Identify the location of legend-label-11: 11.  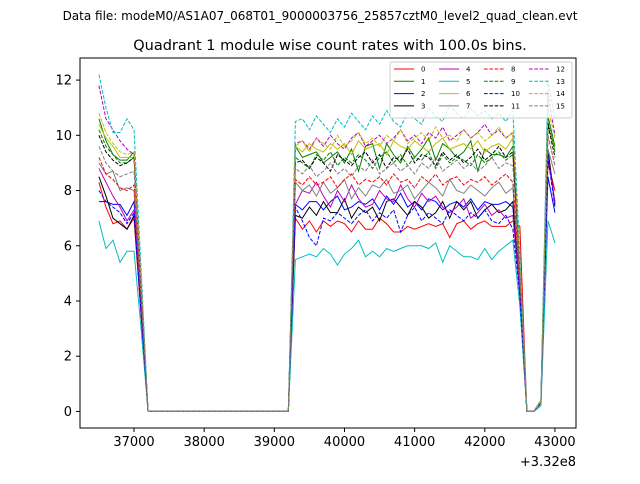
(515, 106).